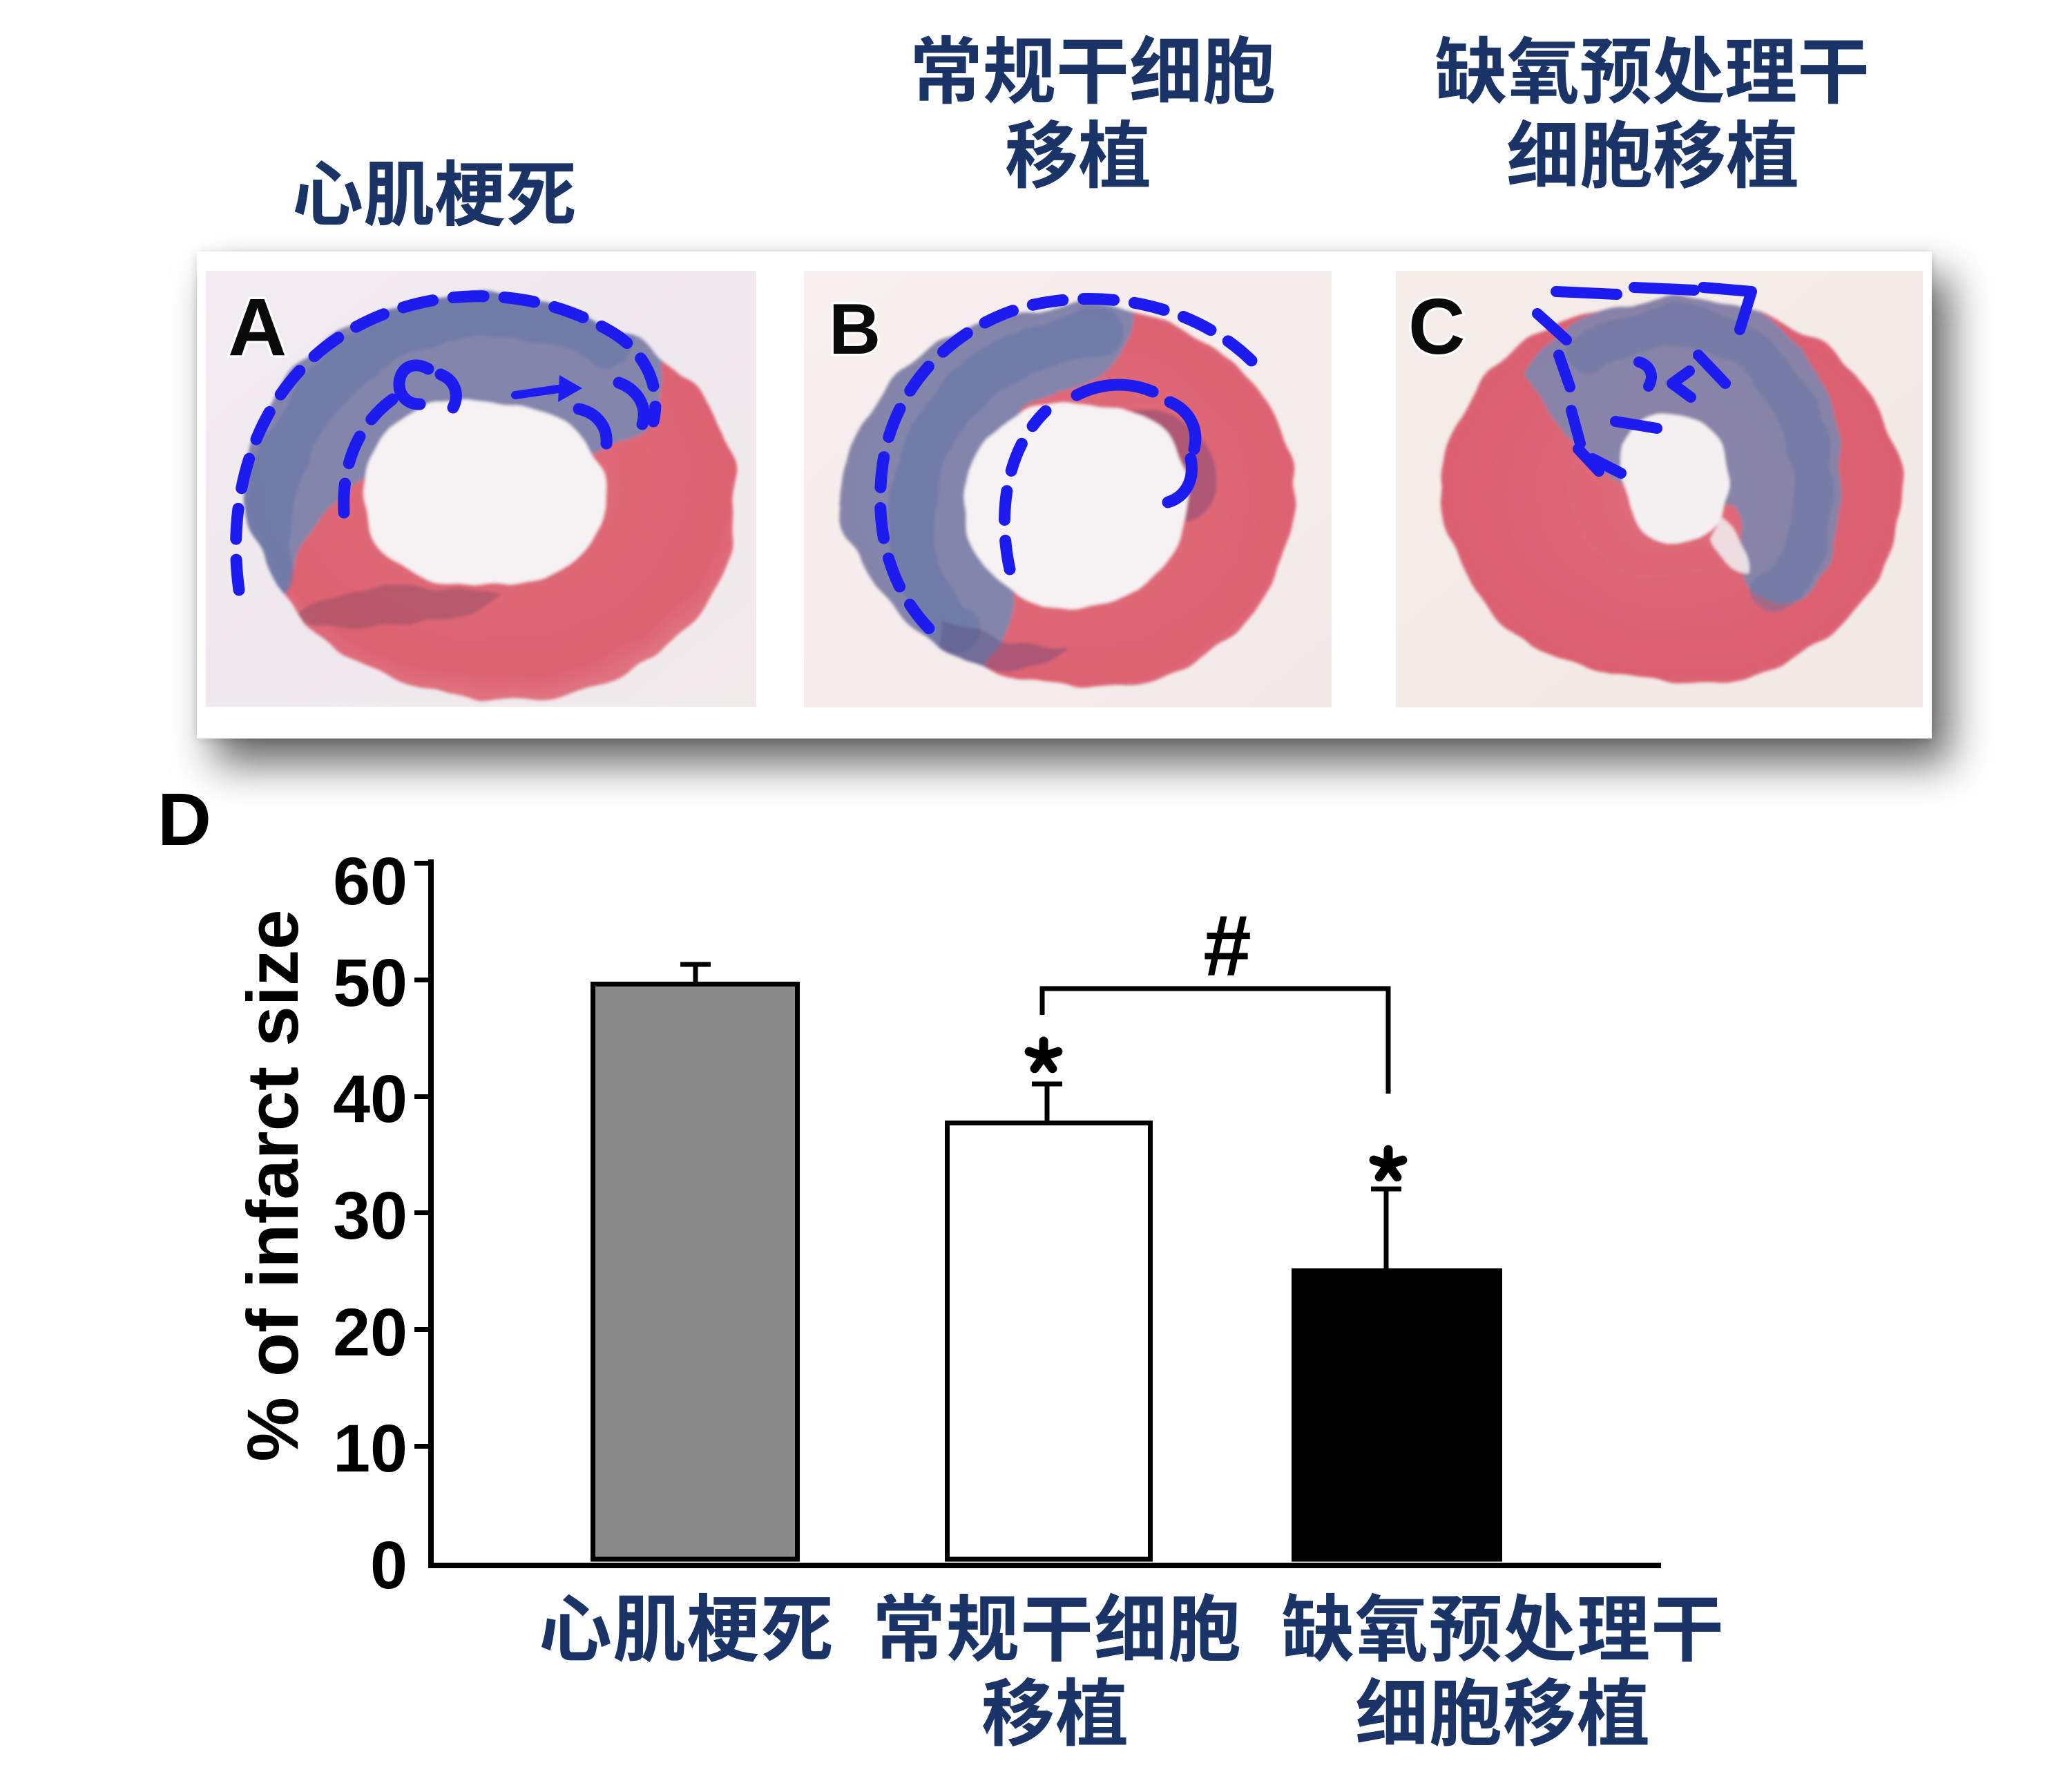 This screenshot has width=2072, height=1772. What do you see at coordinates (370, 881) in the screenshot?
I see `svg-text: 60` at bounding box center [370, 881].